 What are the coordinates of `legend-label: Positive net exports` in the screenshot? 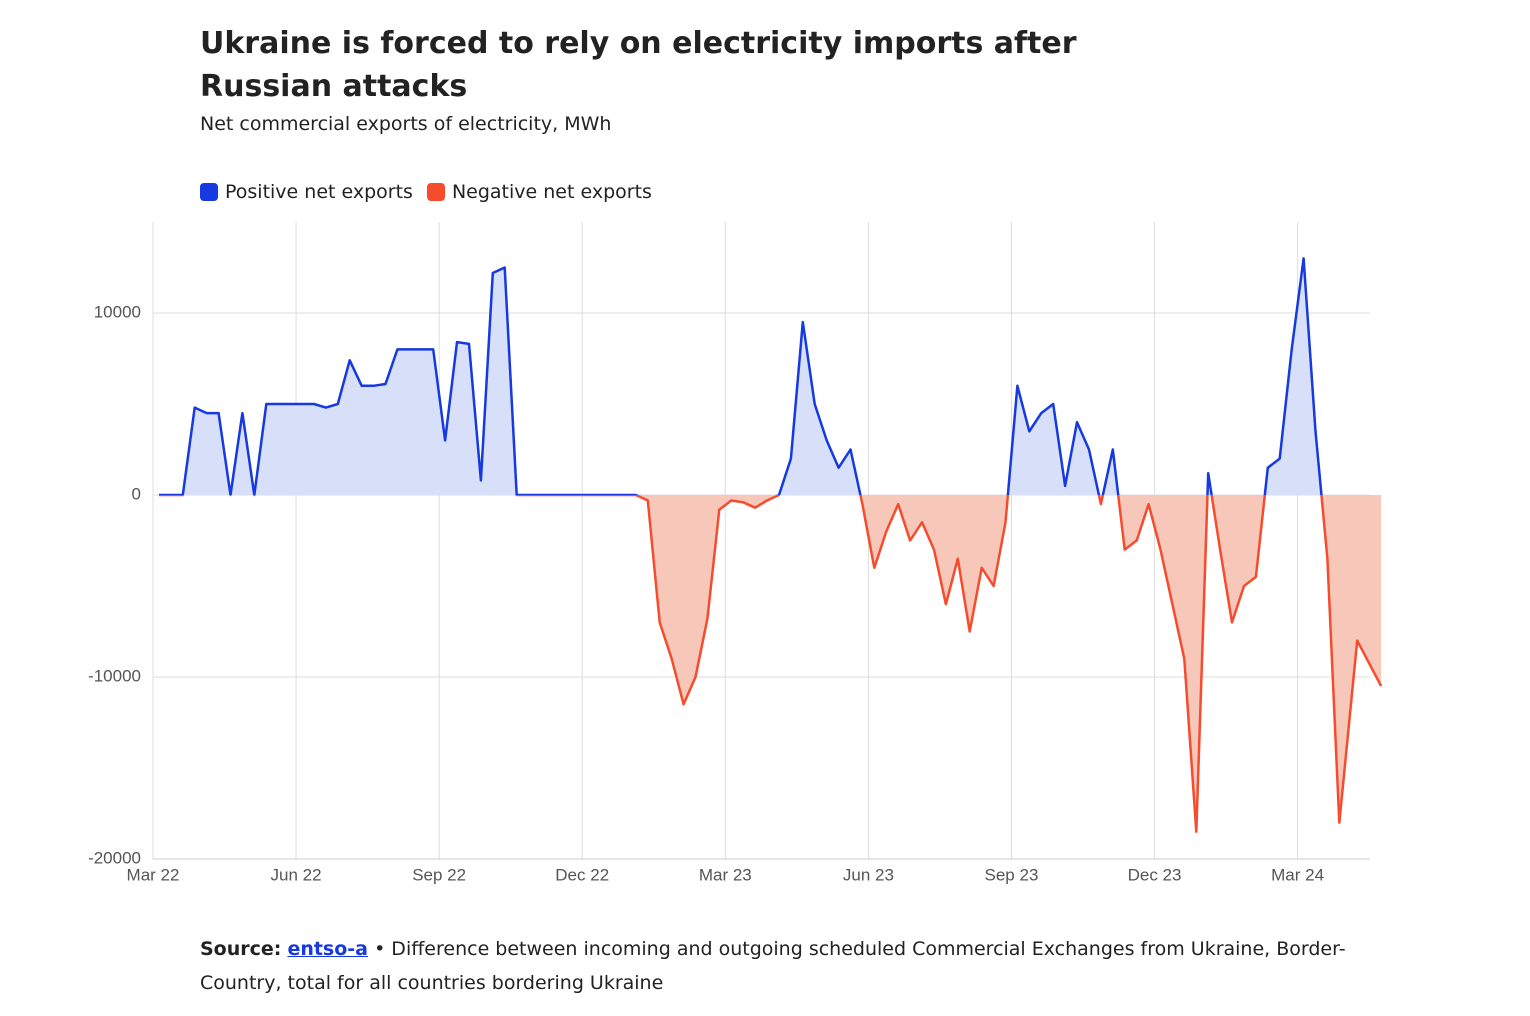 It's located at (319, 192).